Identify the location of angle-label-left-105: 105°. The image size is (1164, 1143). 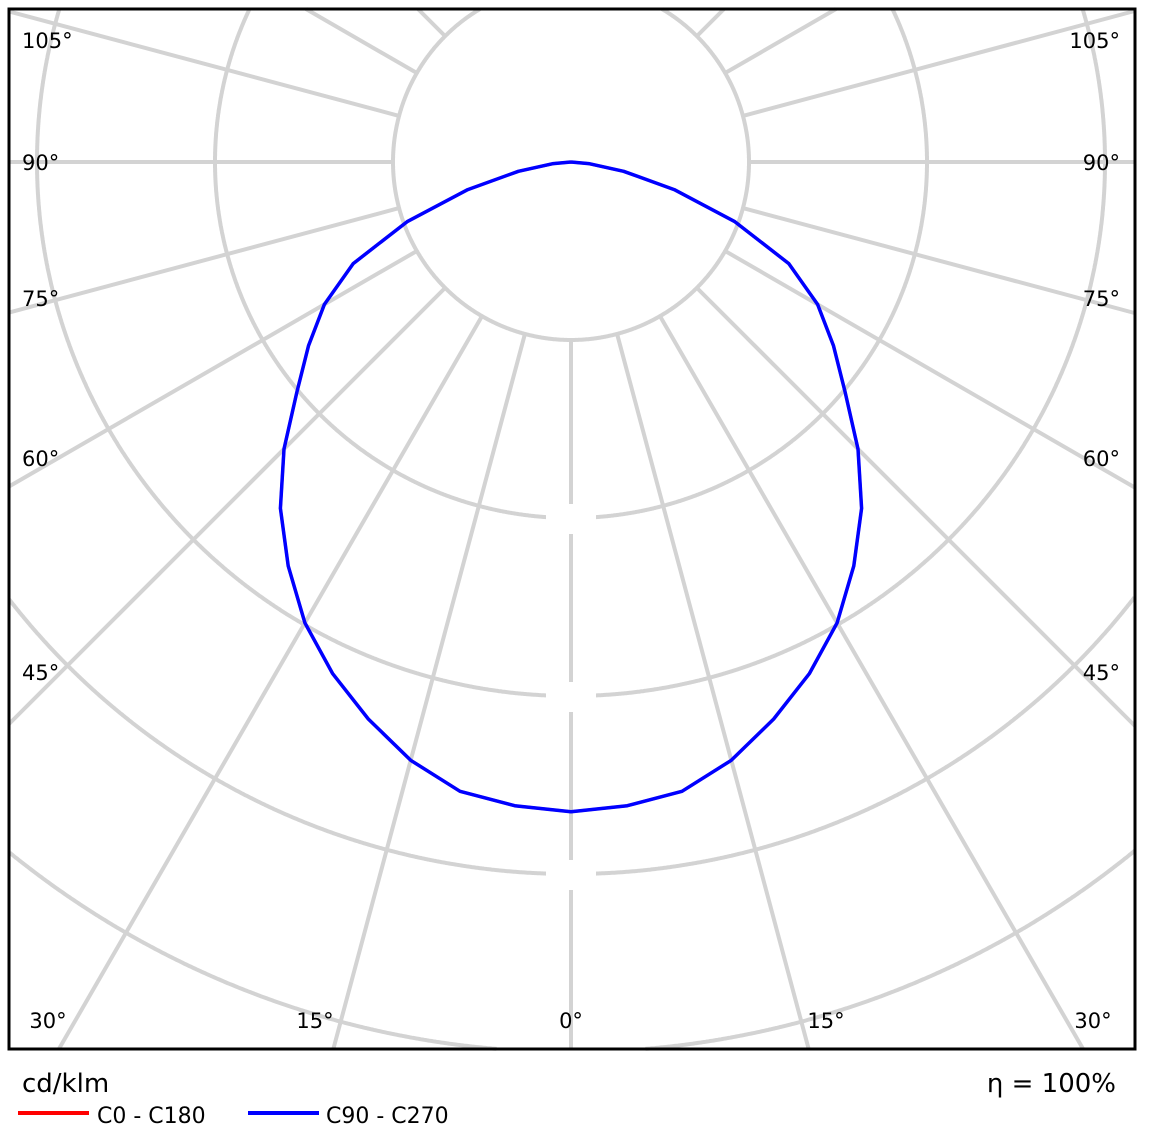
(47, 41).